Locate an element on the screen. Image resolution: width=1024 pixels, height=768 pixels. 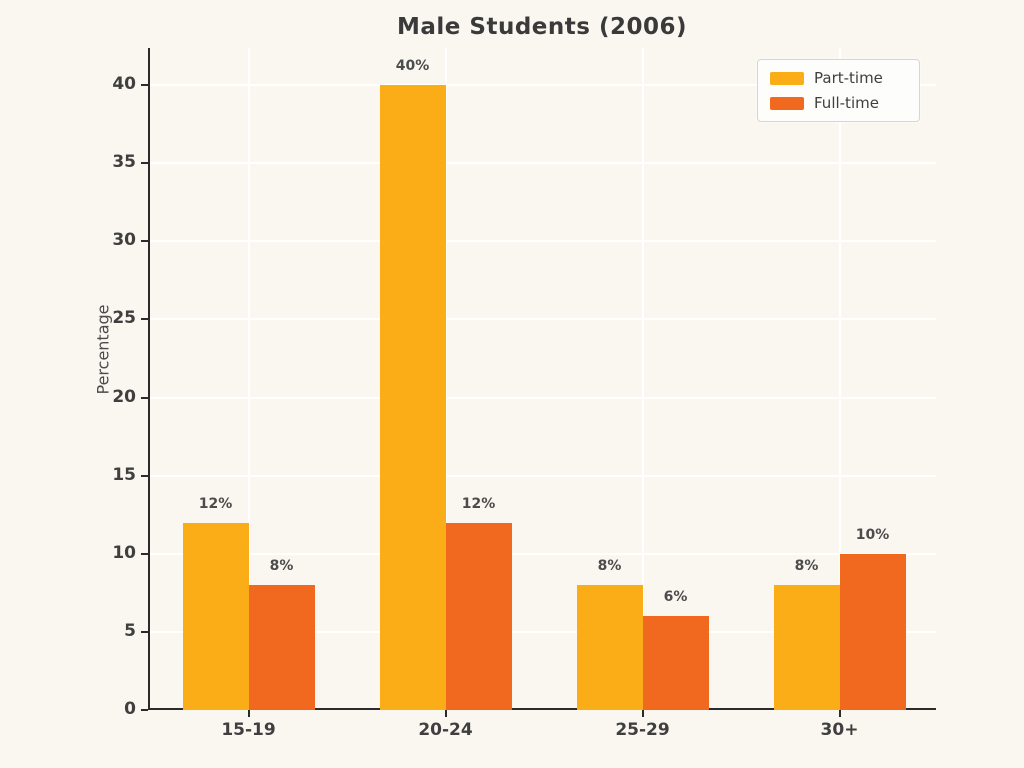
bar-value-label-full-time-15-19: 8% is located at coordinates (281, 566).